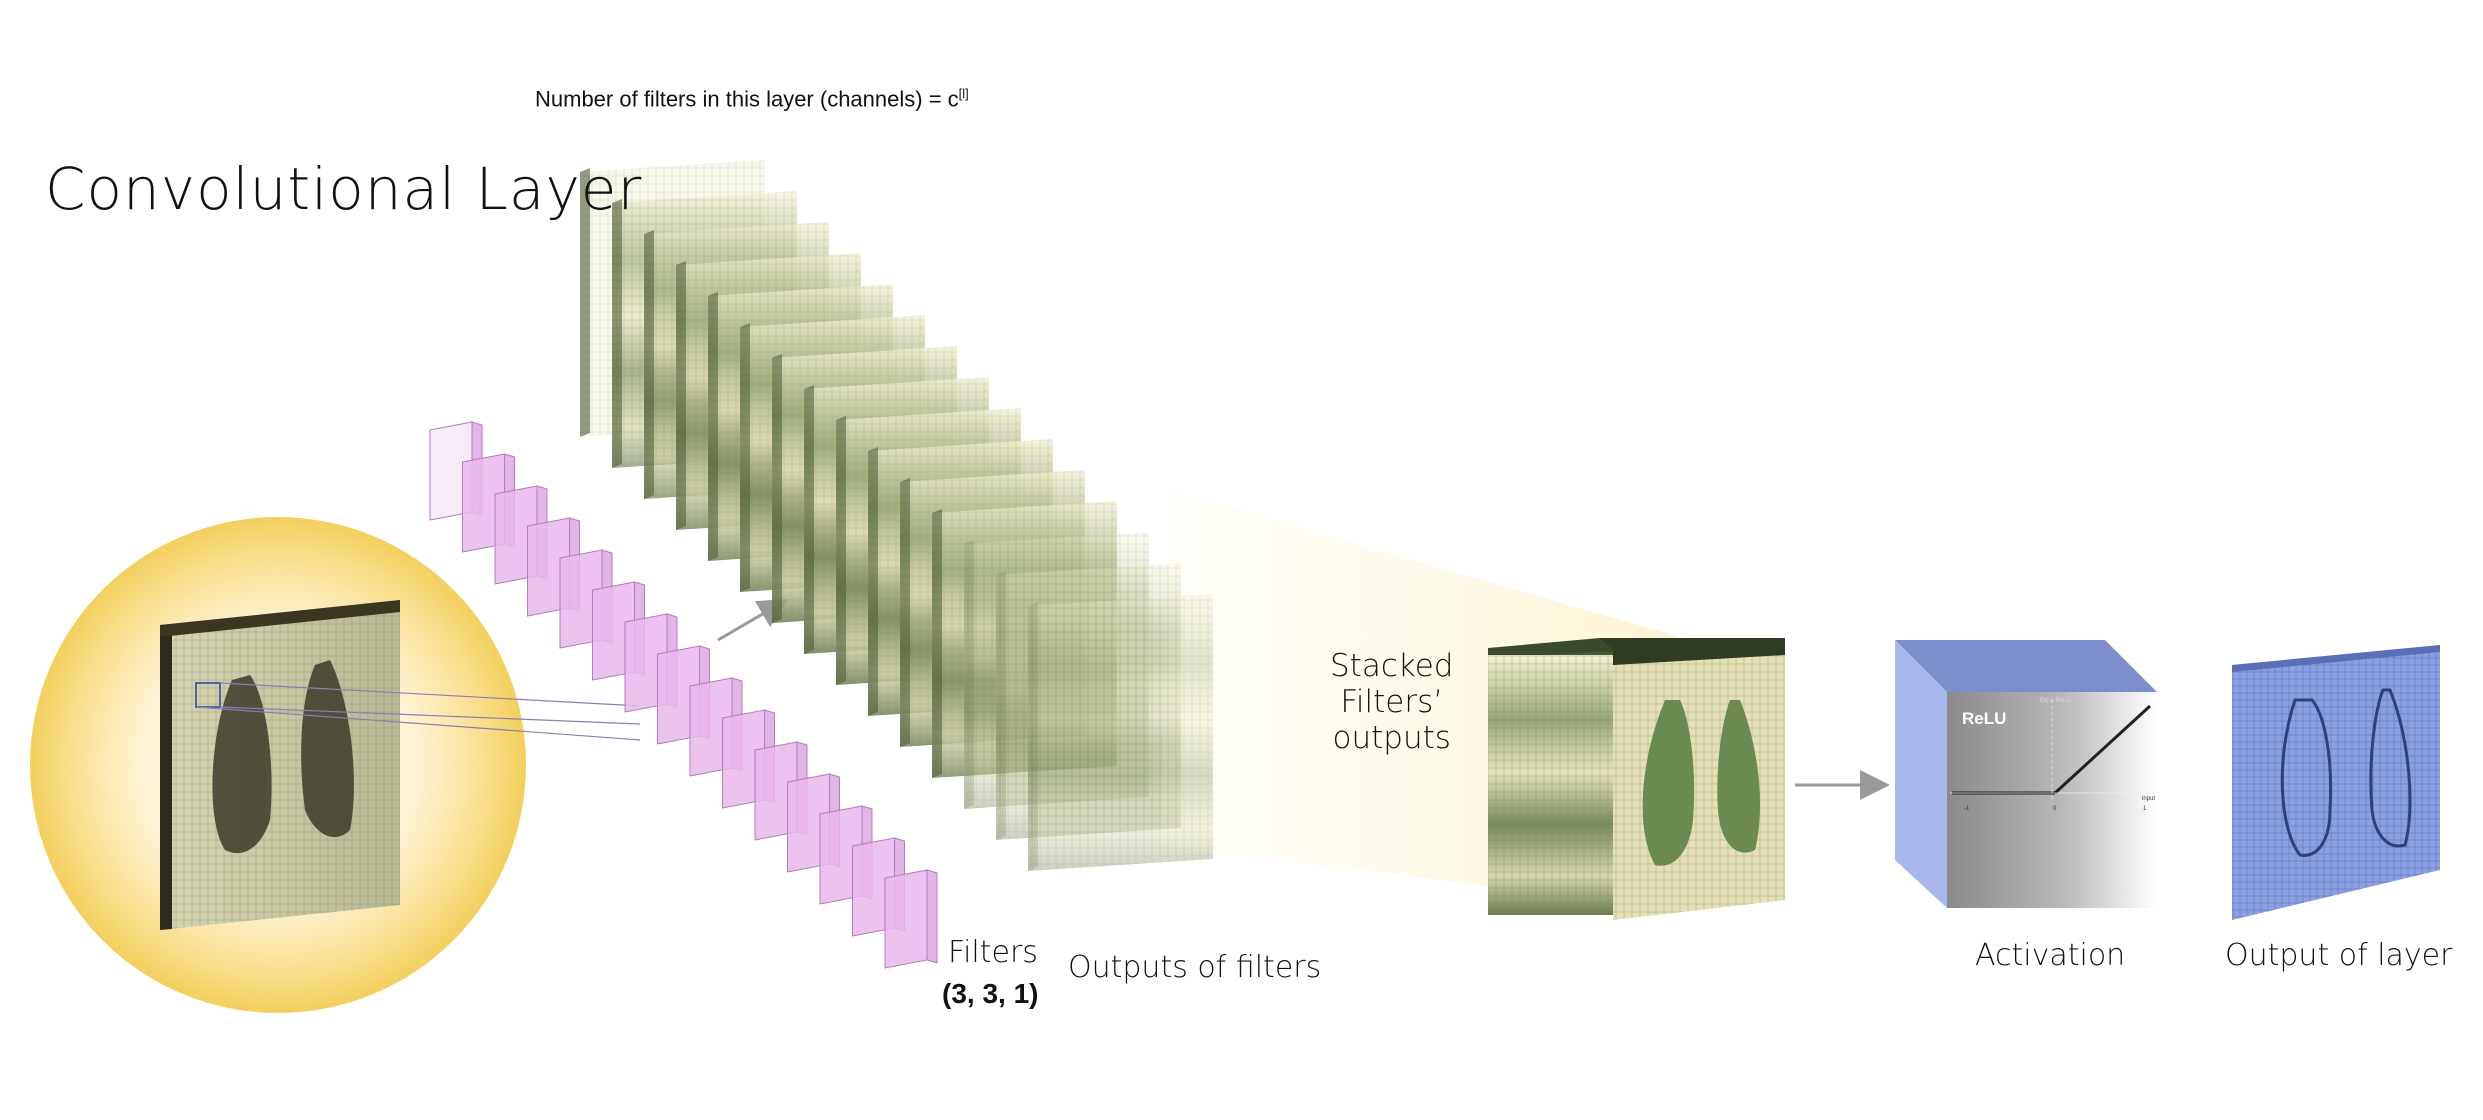 The image size is (2483, 1120). I want to click on stacked-outputs-cube, so click(1636, 779).